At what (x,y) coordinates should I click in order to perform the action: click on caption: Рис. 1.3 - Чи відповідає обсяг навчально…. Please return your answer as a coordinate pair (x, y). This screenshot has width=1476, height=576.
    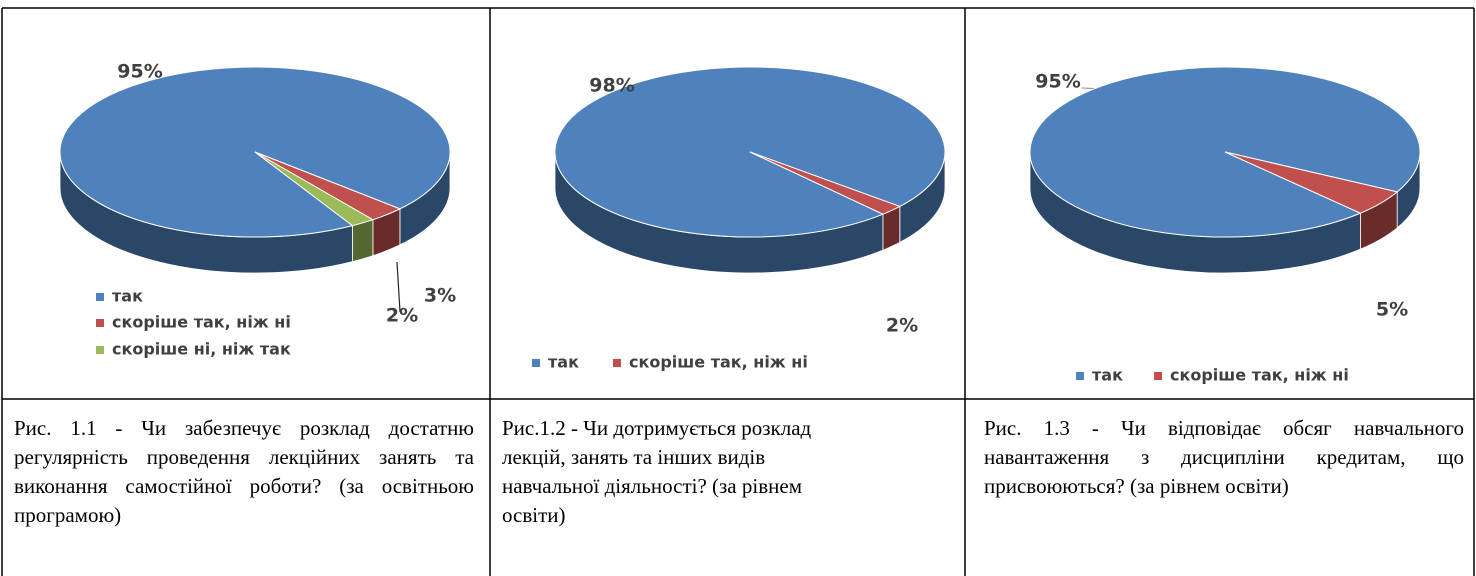
    Looking at the image, I should click on (1224, 457).